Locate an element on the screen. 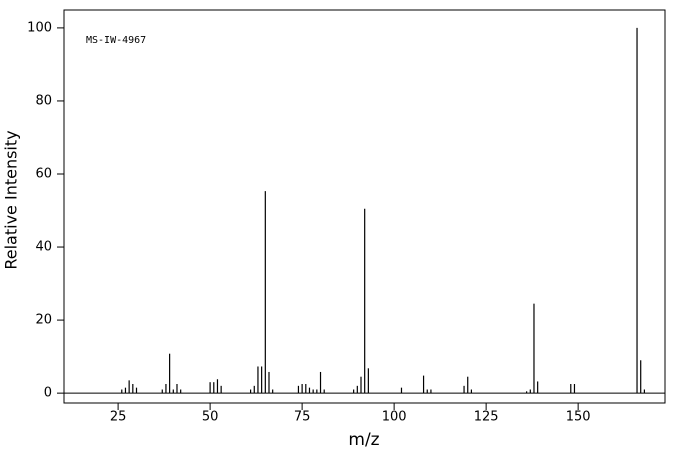 The width and height of the screenshot is (676, 455). x-tick-label: 25 is located at coordinates (118, 417).